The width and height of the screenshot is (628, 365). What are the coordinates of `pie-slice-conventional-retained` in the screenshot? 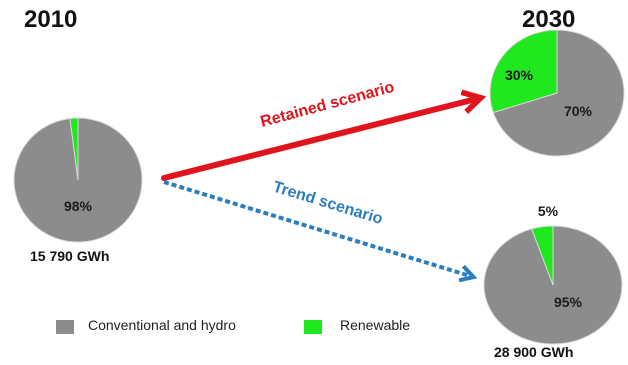 It's located at (558, 93).